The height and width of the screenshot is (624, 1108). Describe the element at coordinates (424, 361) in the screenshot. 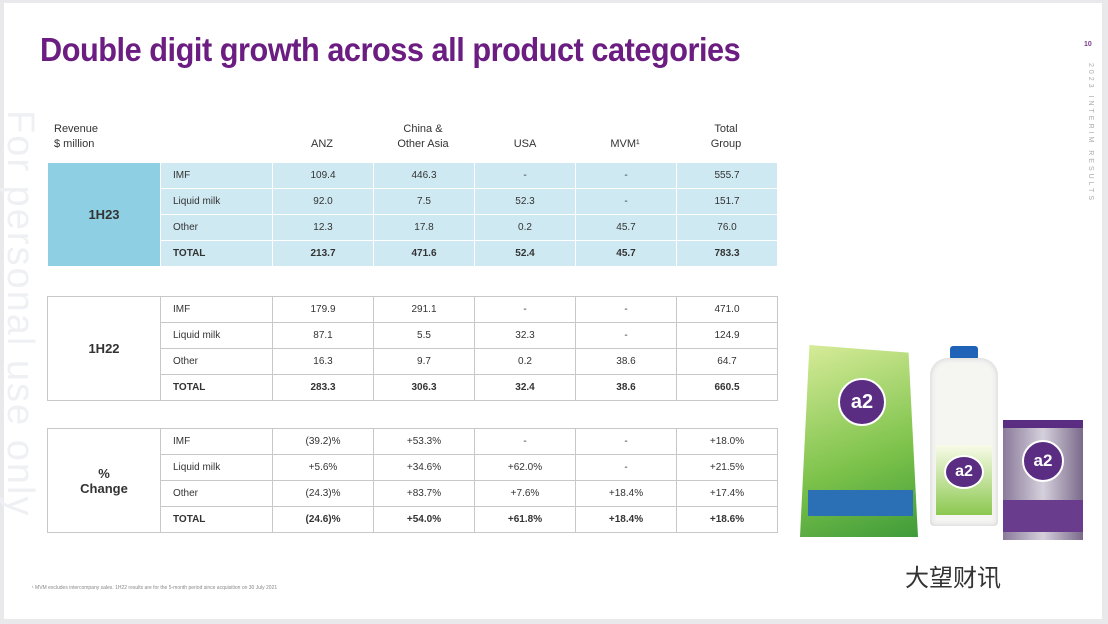

I see `value-cell: 9.7` at that location.